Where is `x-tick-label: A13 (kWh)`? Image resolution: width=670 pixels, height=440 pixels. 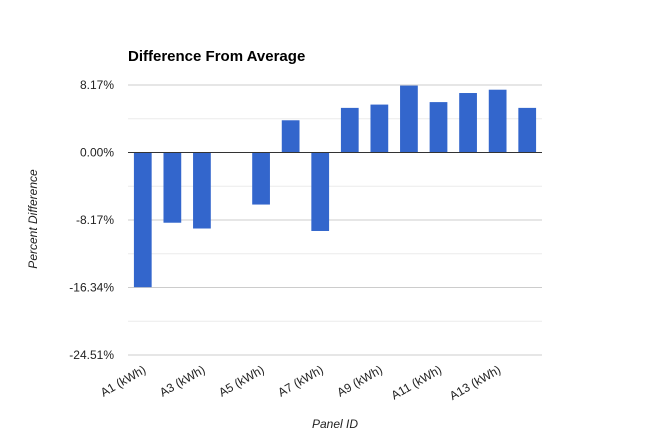
x-tick-label: A13 (kWh) is located at coordinates (475, 382).